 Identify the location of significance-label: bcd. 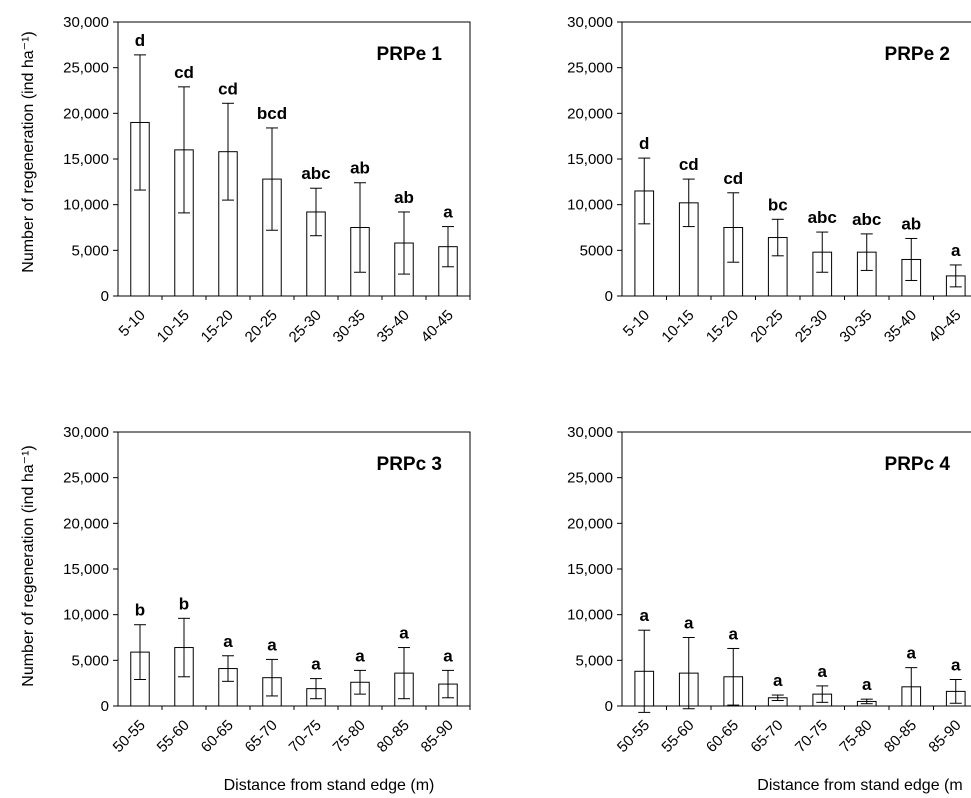
(272, 113).